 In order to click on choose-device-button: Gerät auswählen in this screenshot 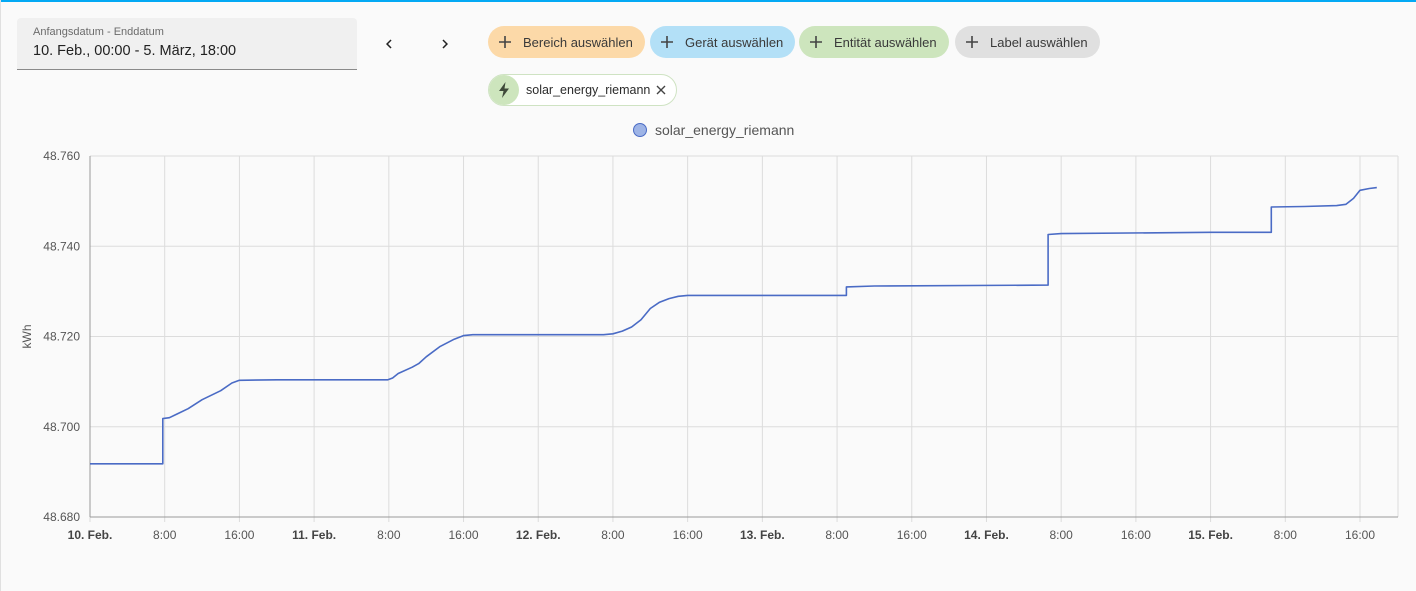, I will do `click(723, 42)`.